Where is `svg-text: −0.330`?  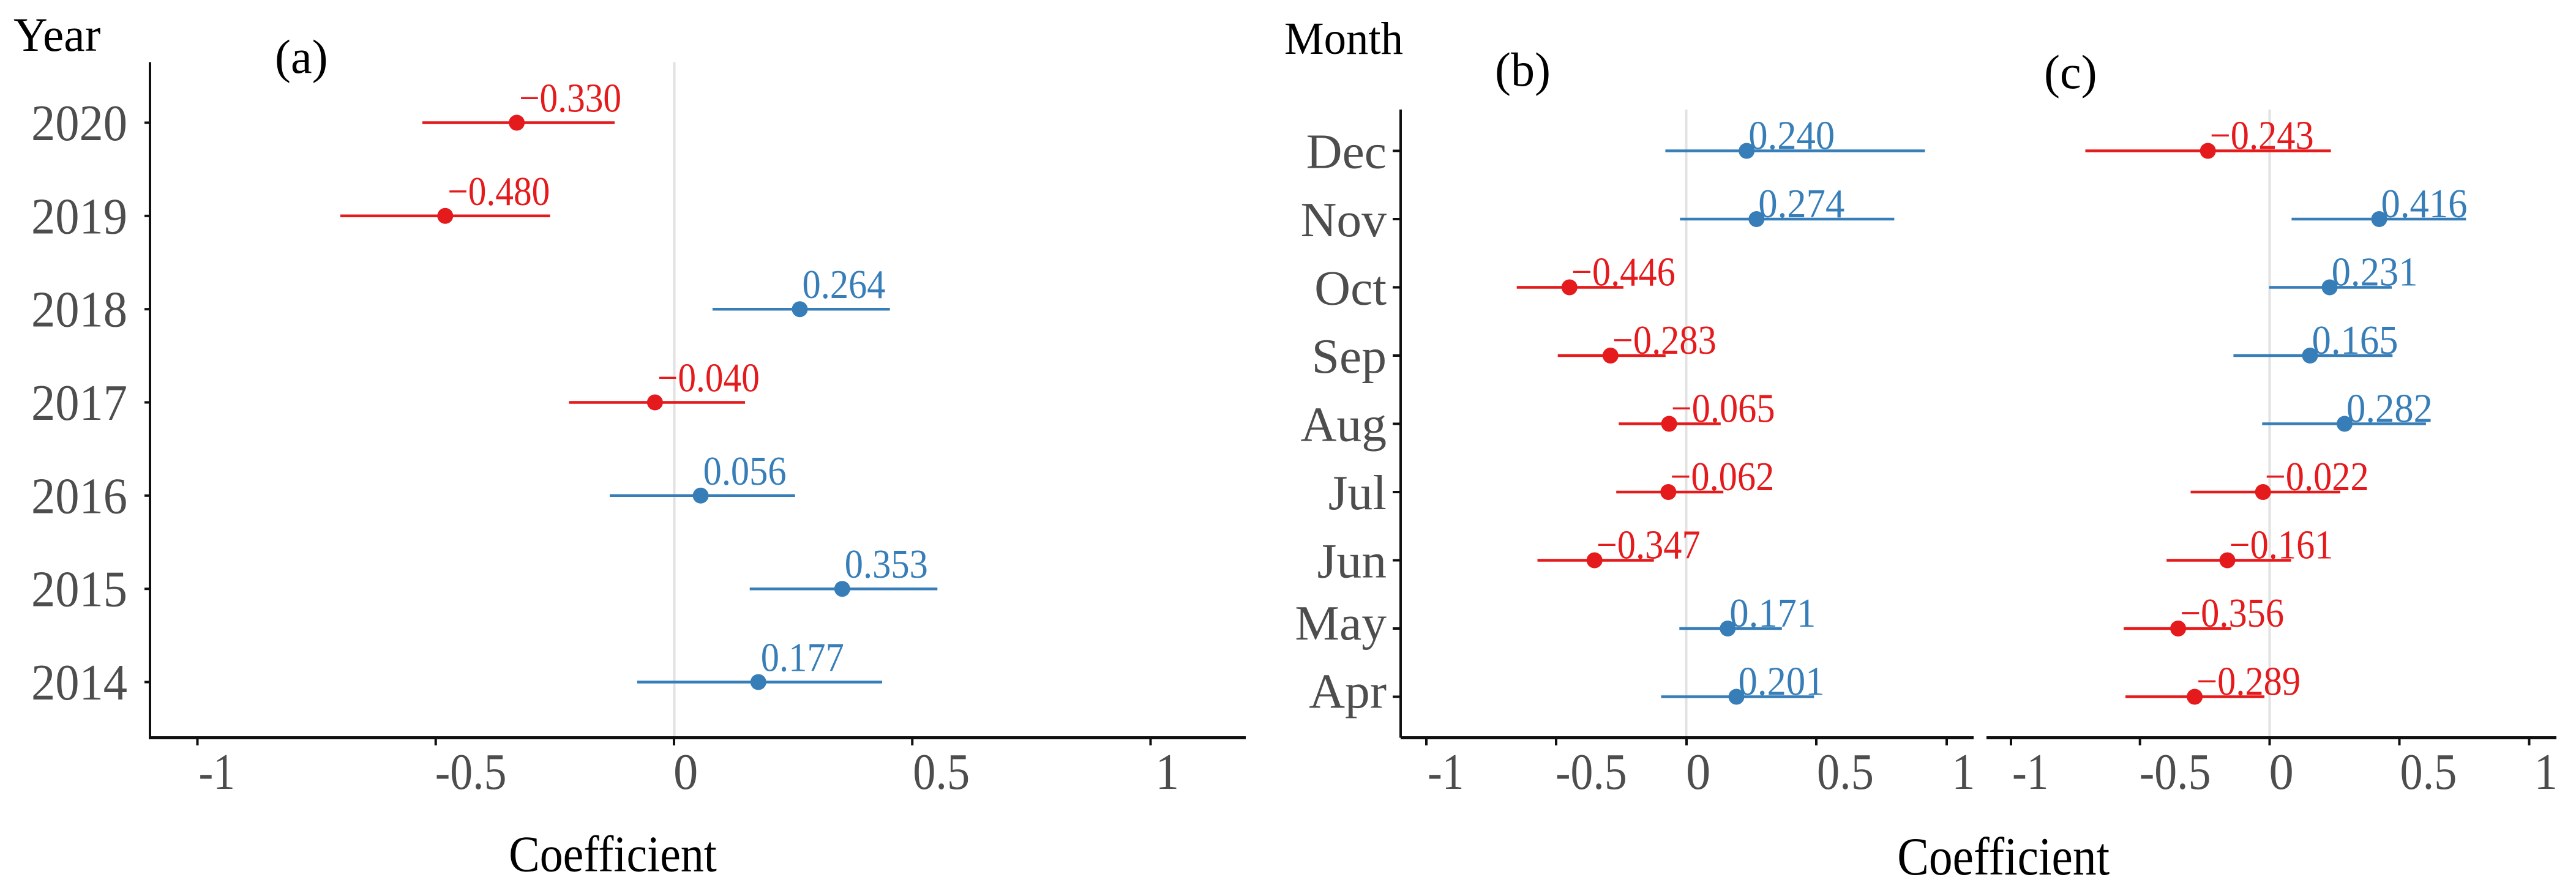 svg-text: −0.330 is located at coordinates (570, 98).